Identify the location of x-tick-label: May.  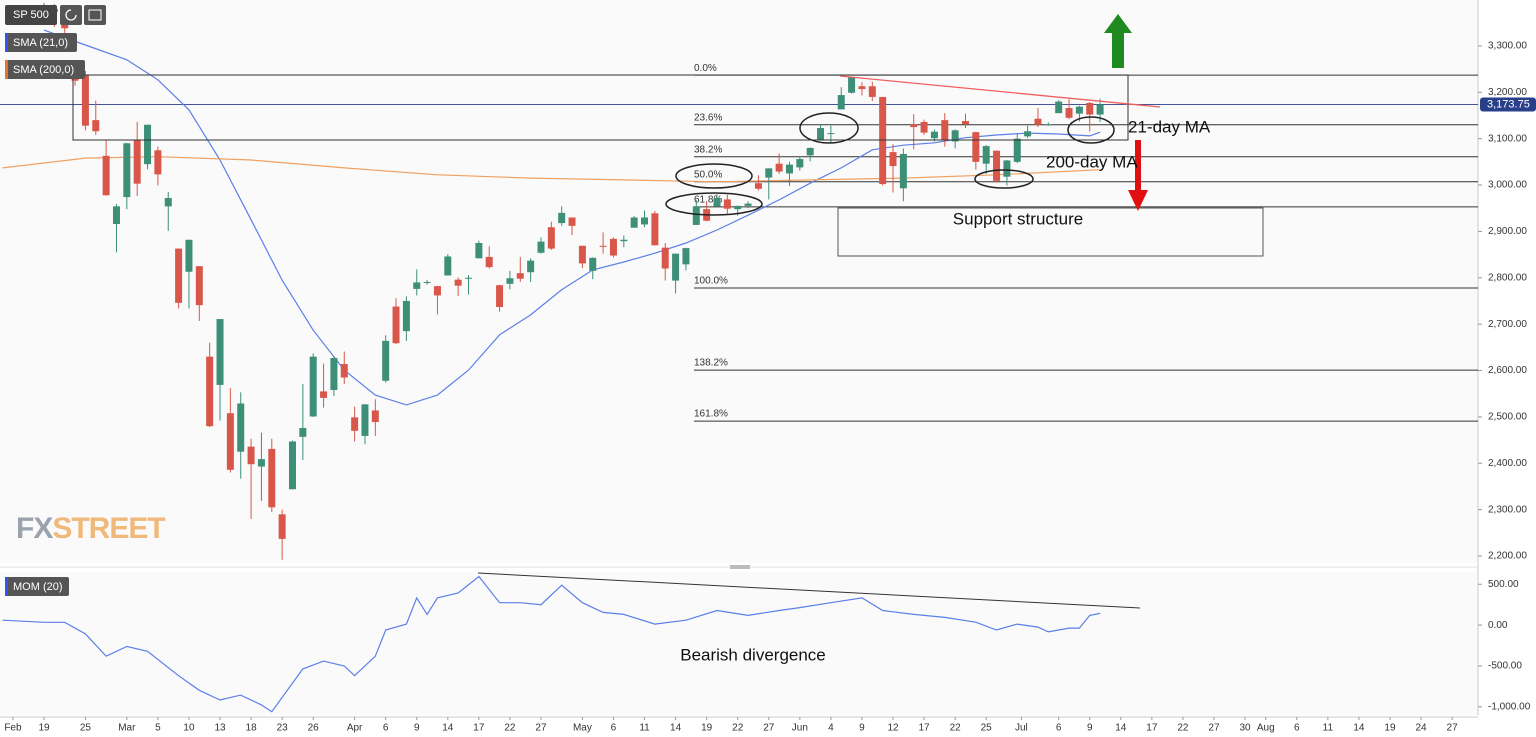
(582, 728).